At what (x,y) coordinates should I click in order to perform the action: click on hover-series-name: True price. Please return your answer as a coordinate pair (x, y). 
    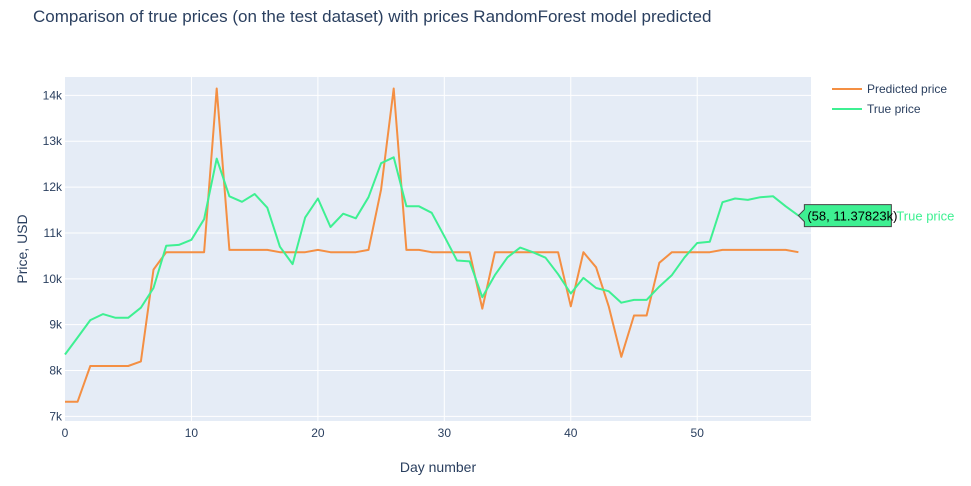
    Looking at the image, I should click on (925, 216).